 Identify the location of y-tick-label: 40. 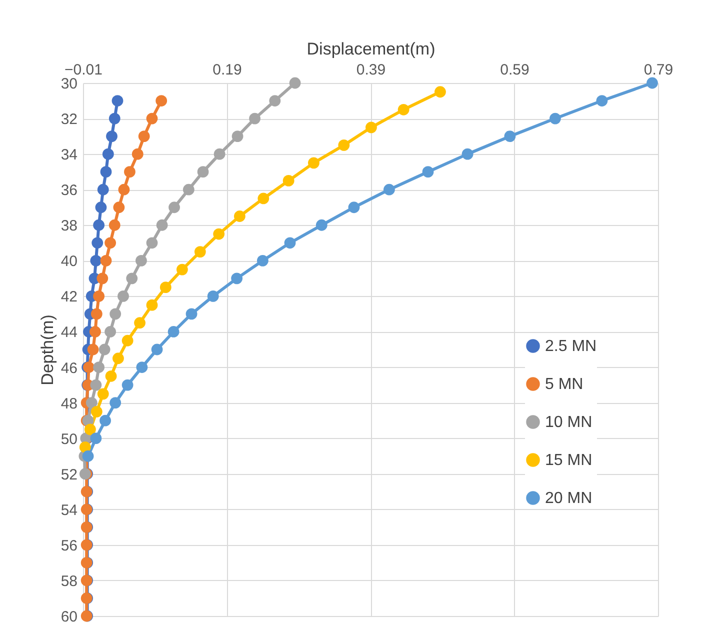
(69, 261).